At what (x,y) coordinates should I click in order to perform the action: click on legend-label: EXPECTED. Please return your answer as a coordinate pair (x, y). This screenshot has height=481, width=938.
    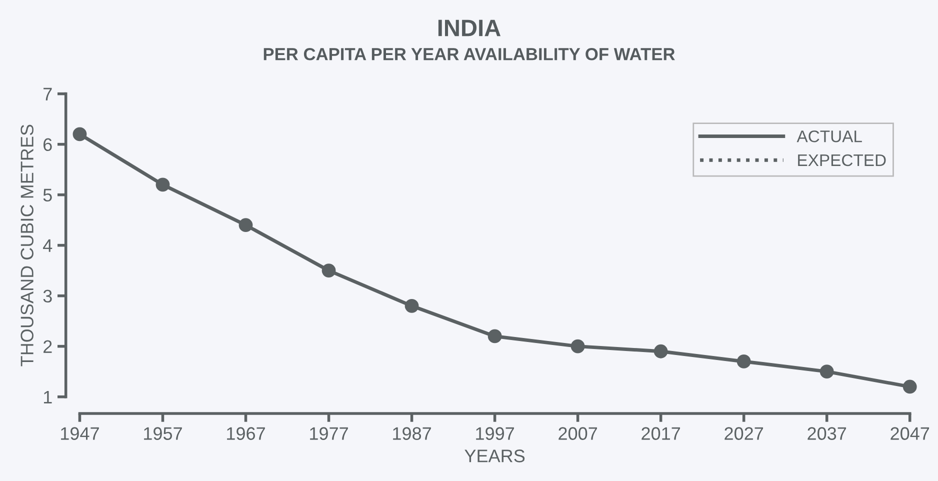
    Looking at the image, I should click on (842, 160).